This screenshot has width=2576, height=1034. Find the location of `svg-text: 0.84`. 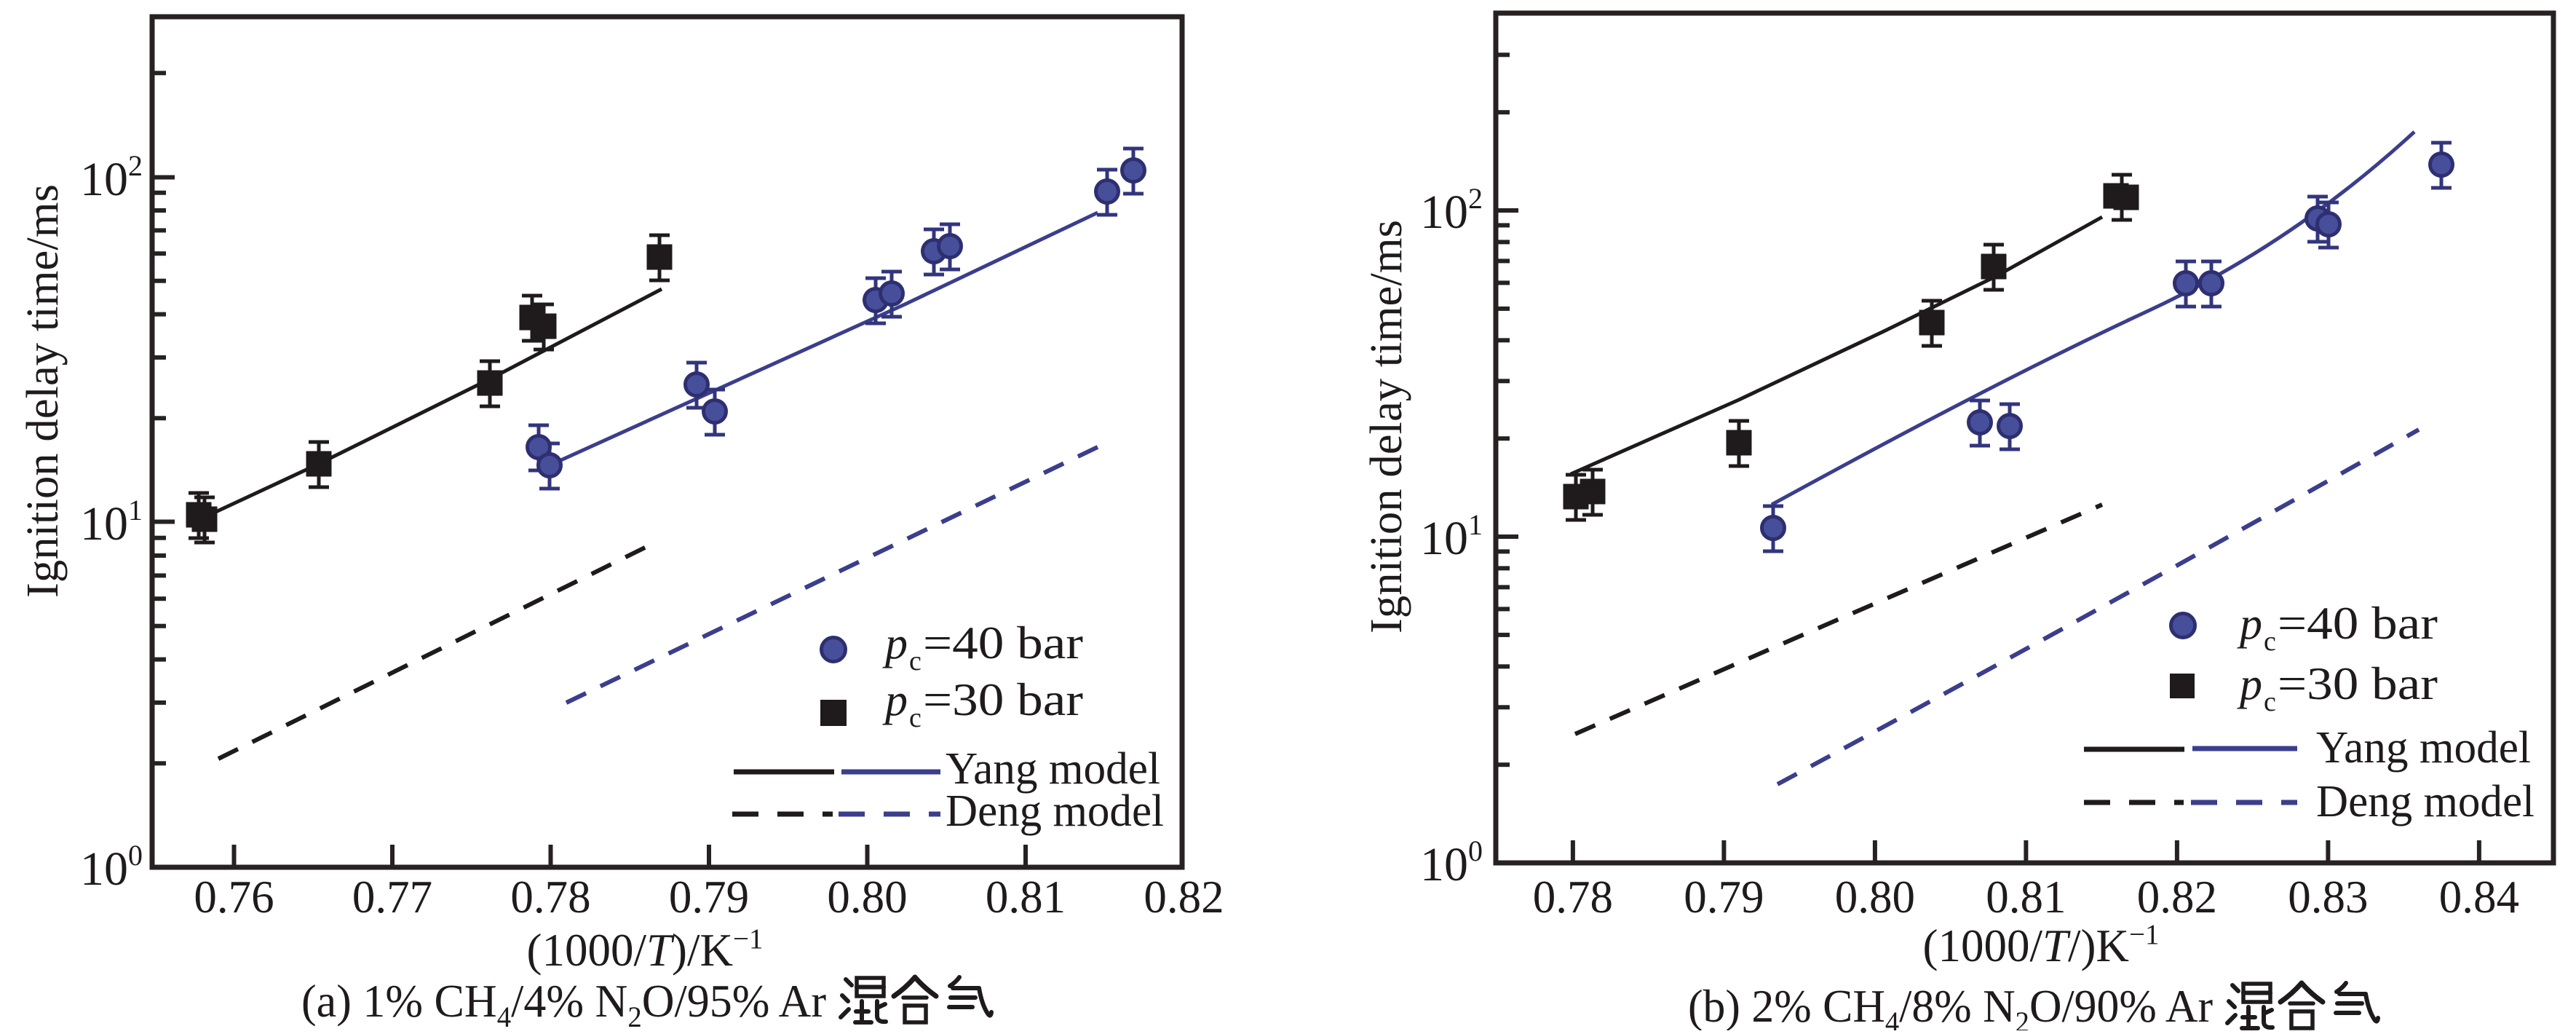

svg-text: 0.84 is located at coordinates (2479, 898).